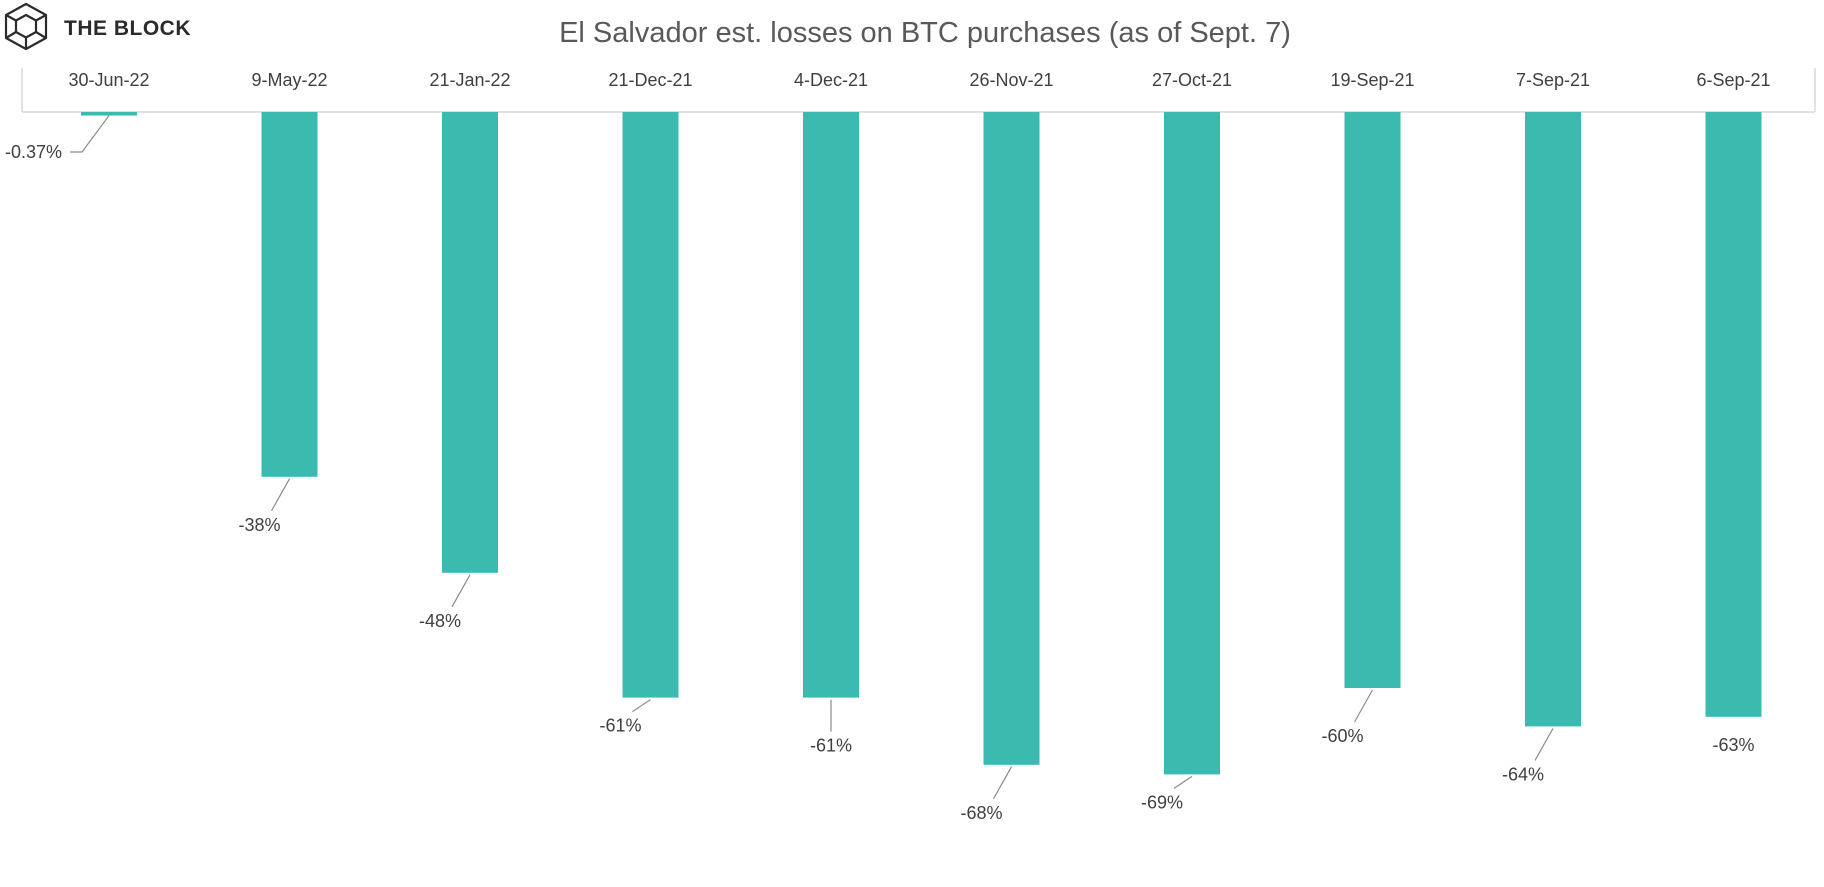  What do you see at coordinates (440, 621) in the screenshot?
I see `data-label: -48%` at bounding box center [440, 621].